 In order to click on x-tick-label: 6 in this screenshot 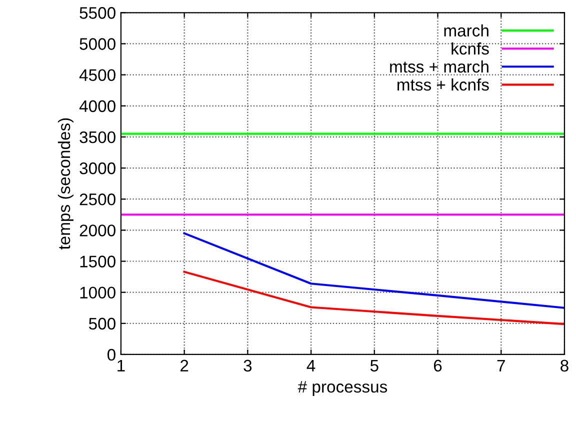, I will do `click(438, 366)`.